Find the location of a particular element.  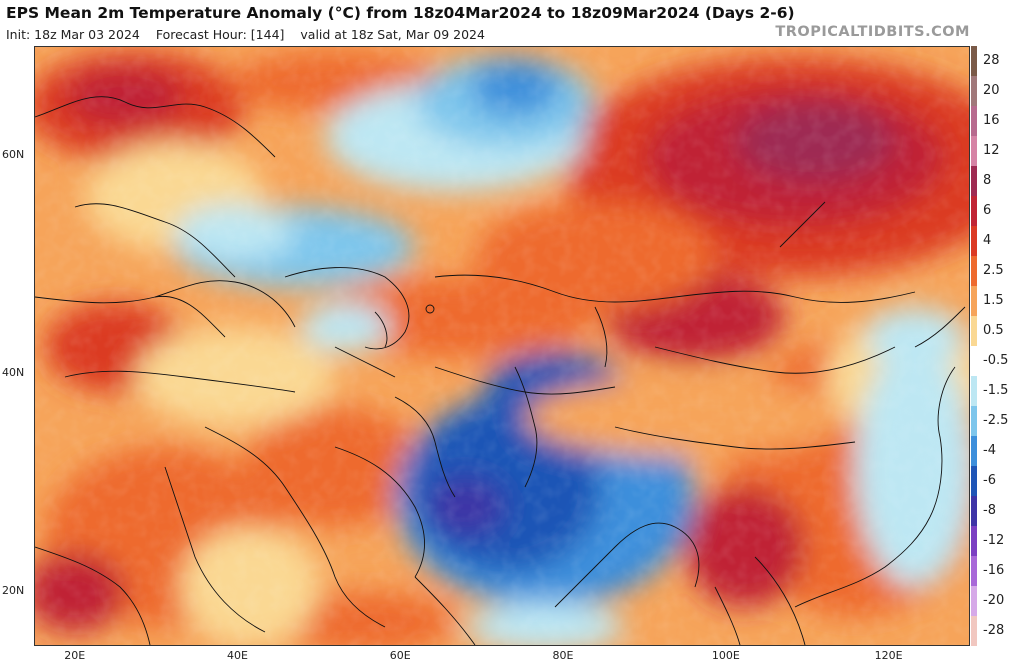

lon-label: 60E is located at coordinates (400, 655).